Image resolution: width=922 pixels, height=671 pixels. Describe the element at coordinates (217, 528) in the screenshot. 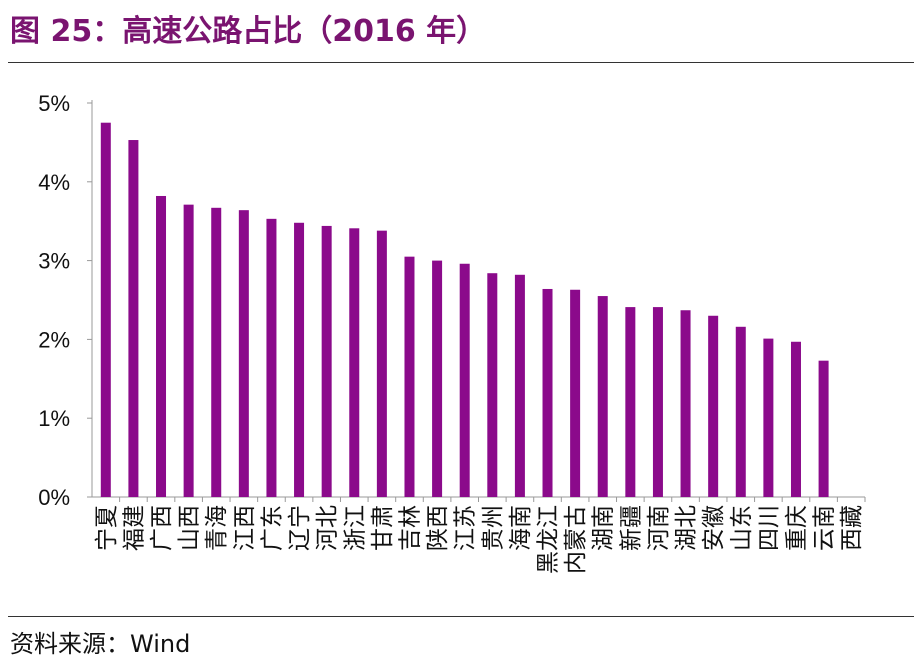

I see `x-tick-label: 青海` at that location.